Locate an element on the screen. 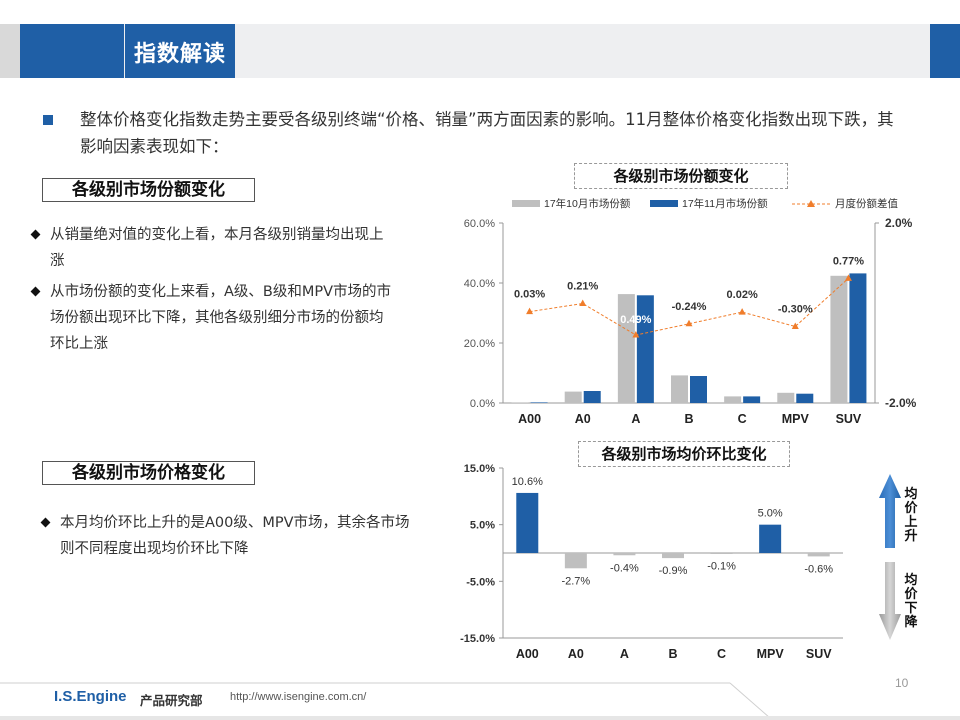 This screenshot has height=720, width=960. page-title: 指数解读 is located at coordinates (180, 54).